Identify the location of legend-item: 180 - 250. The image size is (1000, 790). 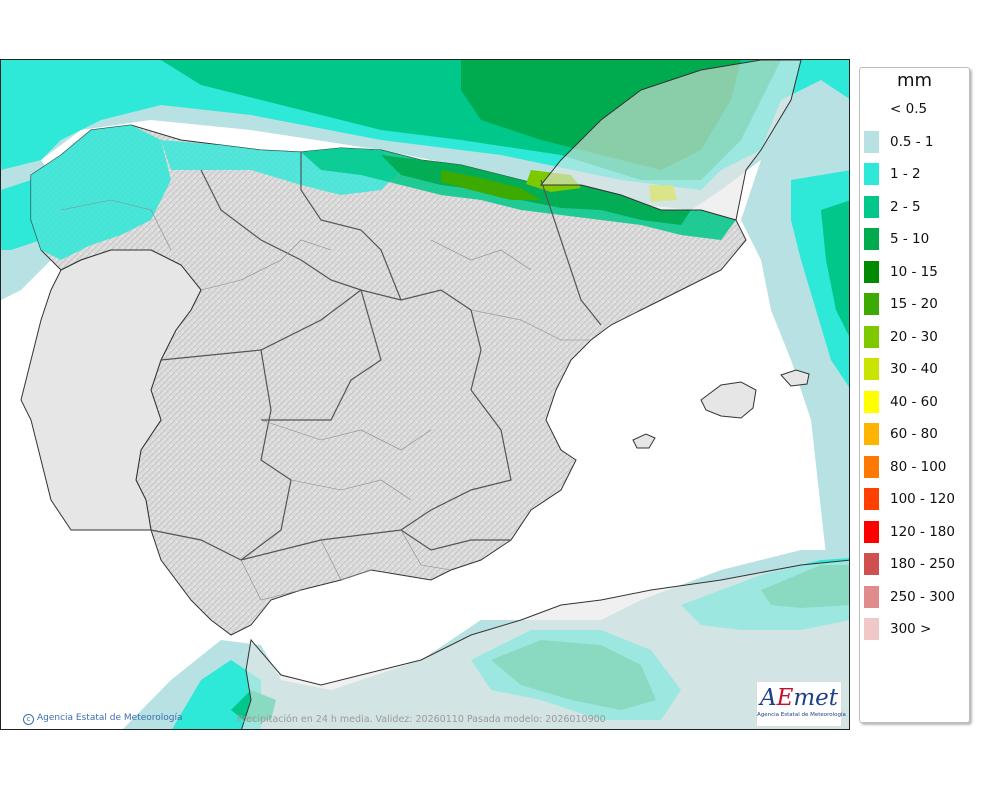
(916, 564).